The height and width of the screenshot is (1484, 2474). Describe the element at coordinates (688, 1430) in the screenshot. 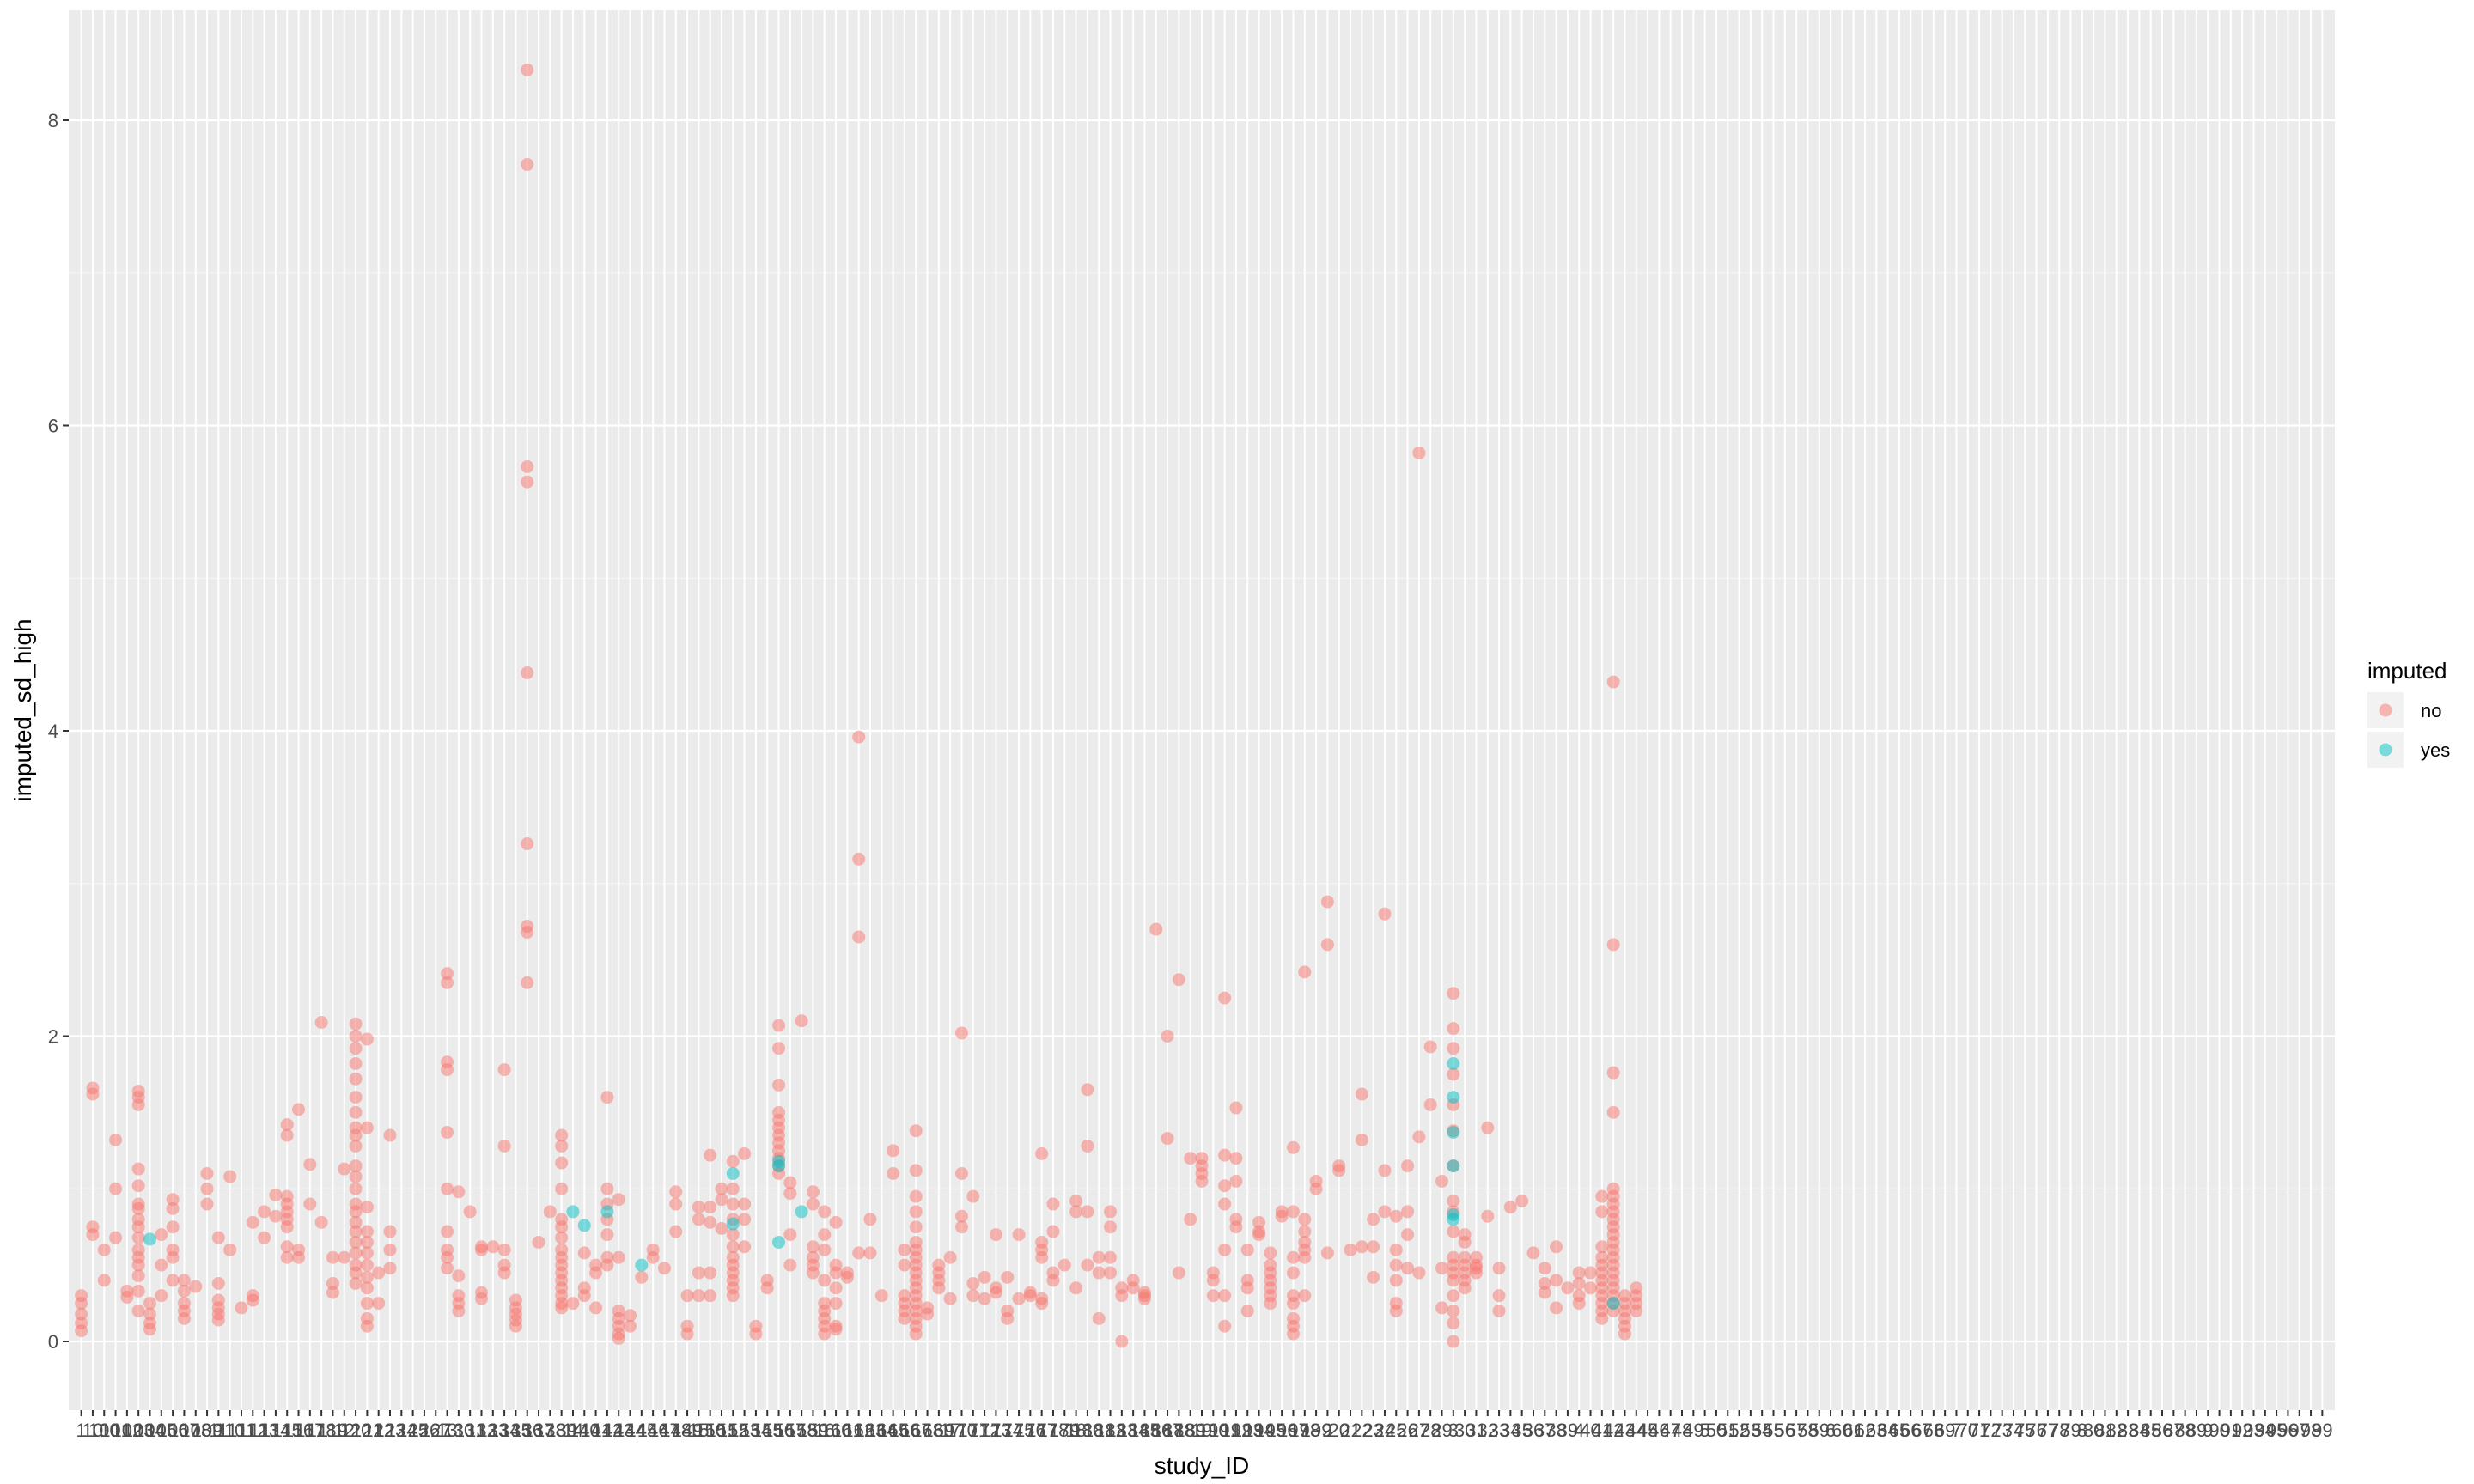

I see `x-tick-label: 149` at that location.